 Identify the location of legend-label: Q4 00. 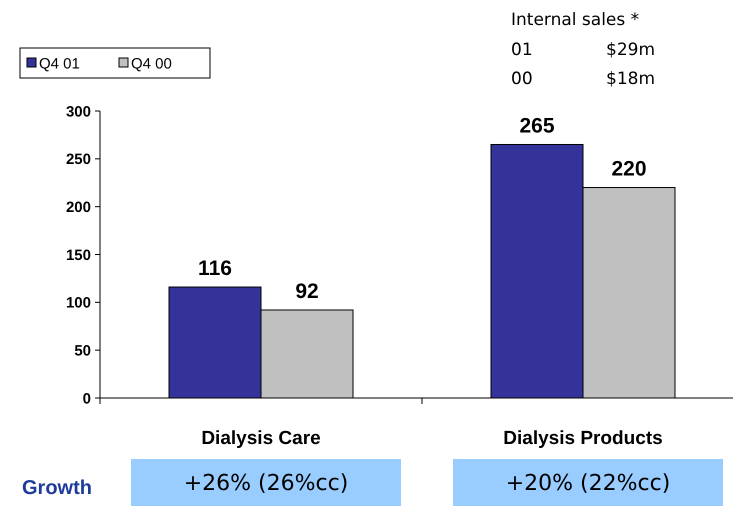
(151, 63).